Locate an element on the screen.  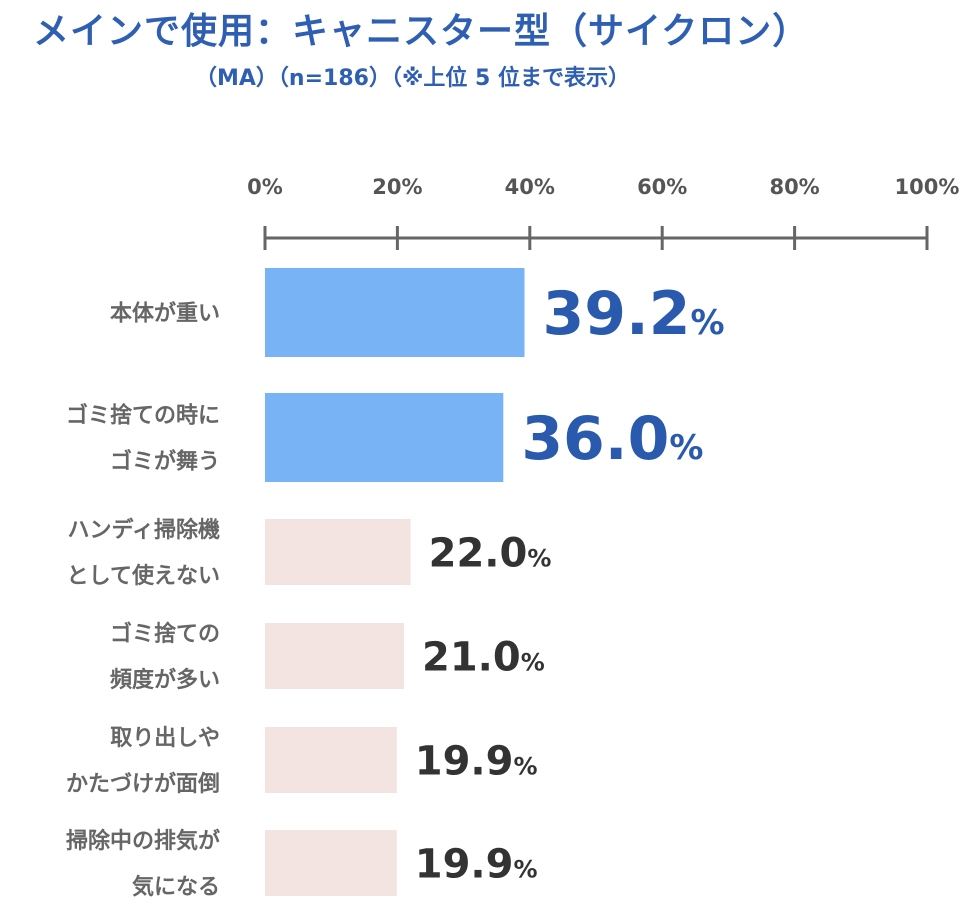
value-label: 21.0% is located at coordinates (483, 657).